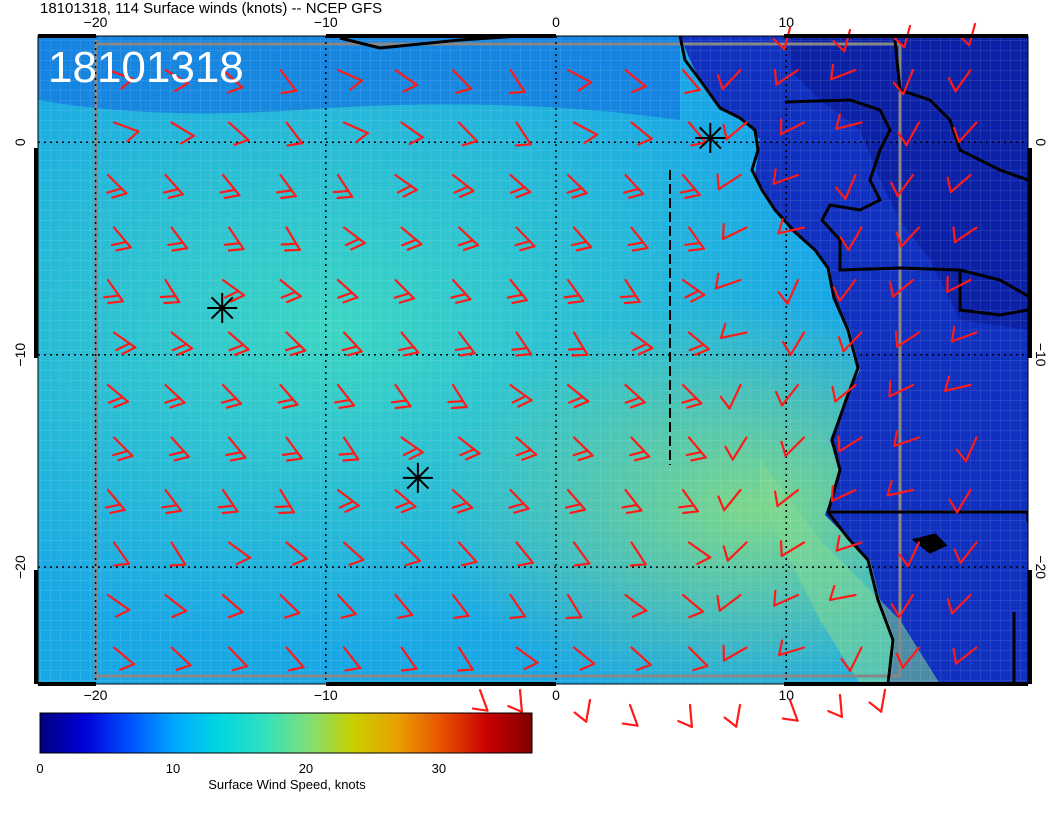 The image size is (1056, 816). I want to click on lat-tick-label: −10, so click(1041, 355).